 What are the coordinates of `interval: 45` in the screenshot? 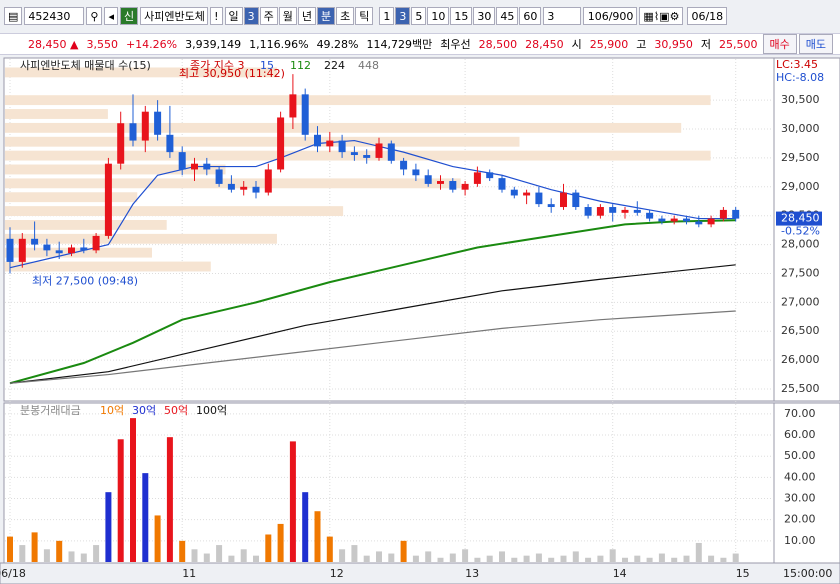 It's located at (507, 16).